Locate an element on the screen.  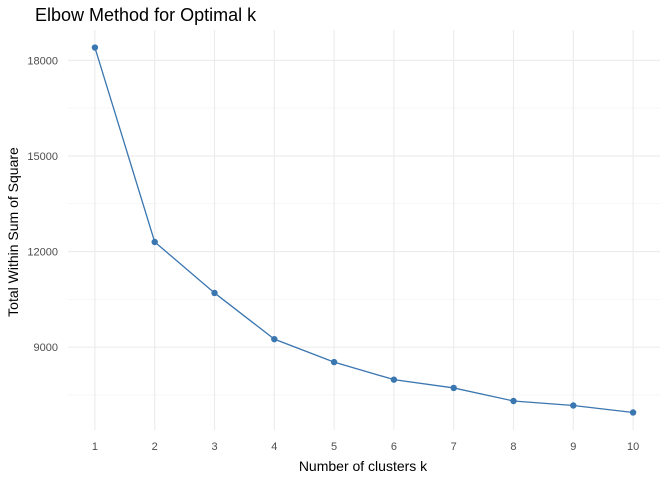
y-axis-tick-labels: 9000 12000 15000 18000 is located at coordinates (42, 204).